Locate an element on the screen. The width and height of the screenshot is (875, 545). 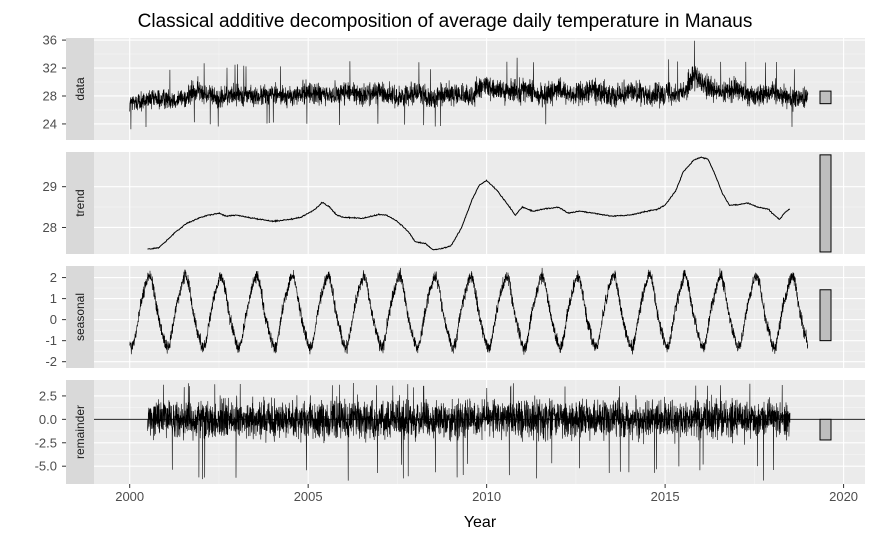
y-tick-label: 2 is located at coordinates (53, 277).